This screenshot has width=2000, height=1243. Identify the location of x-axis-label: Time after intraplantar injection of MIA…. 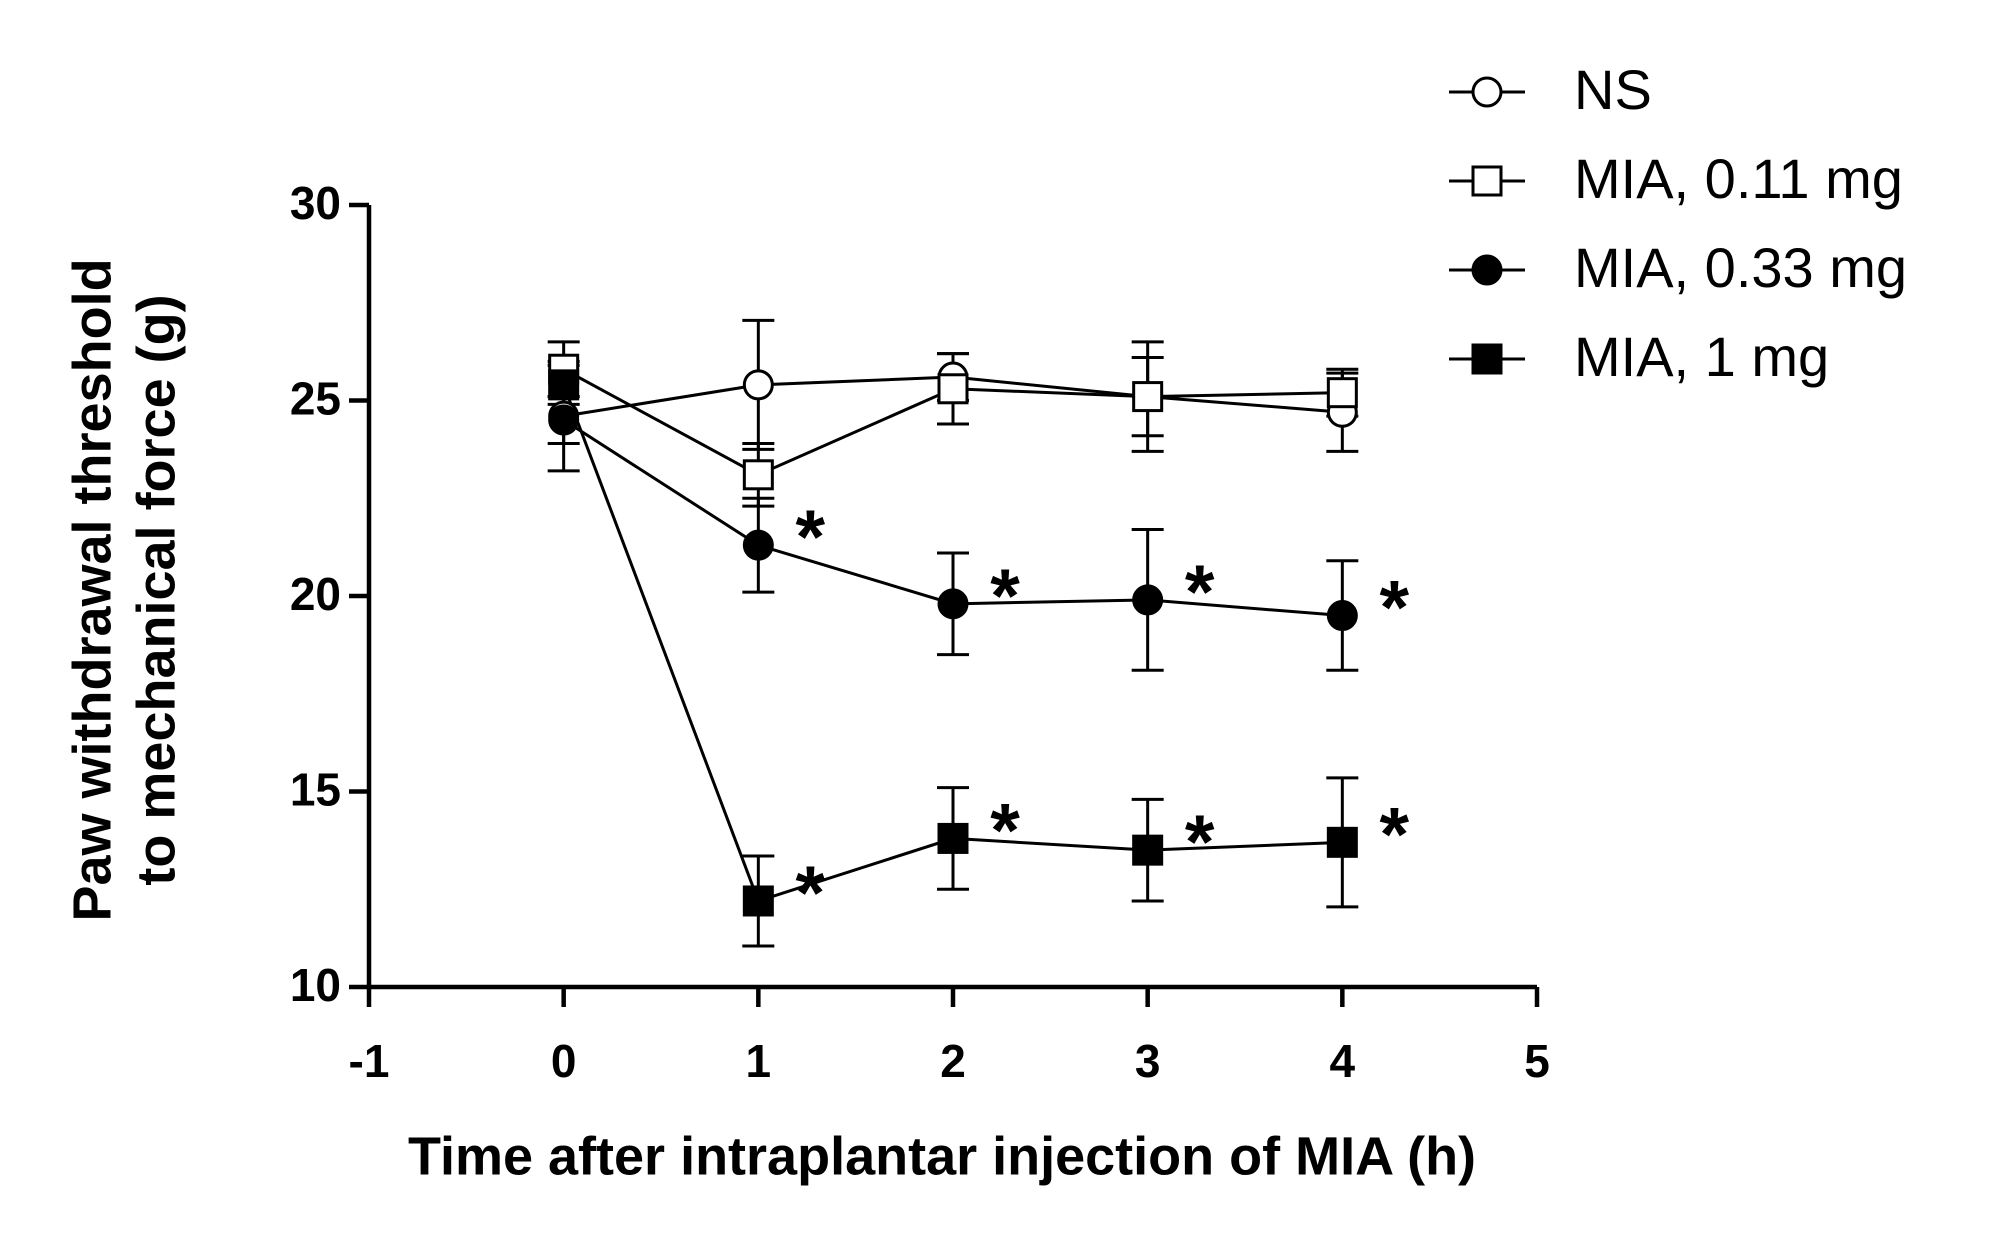
(942, 1156).